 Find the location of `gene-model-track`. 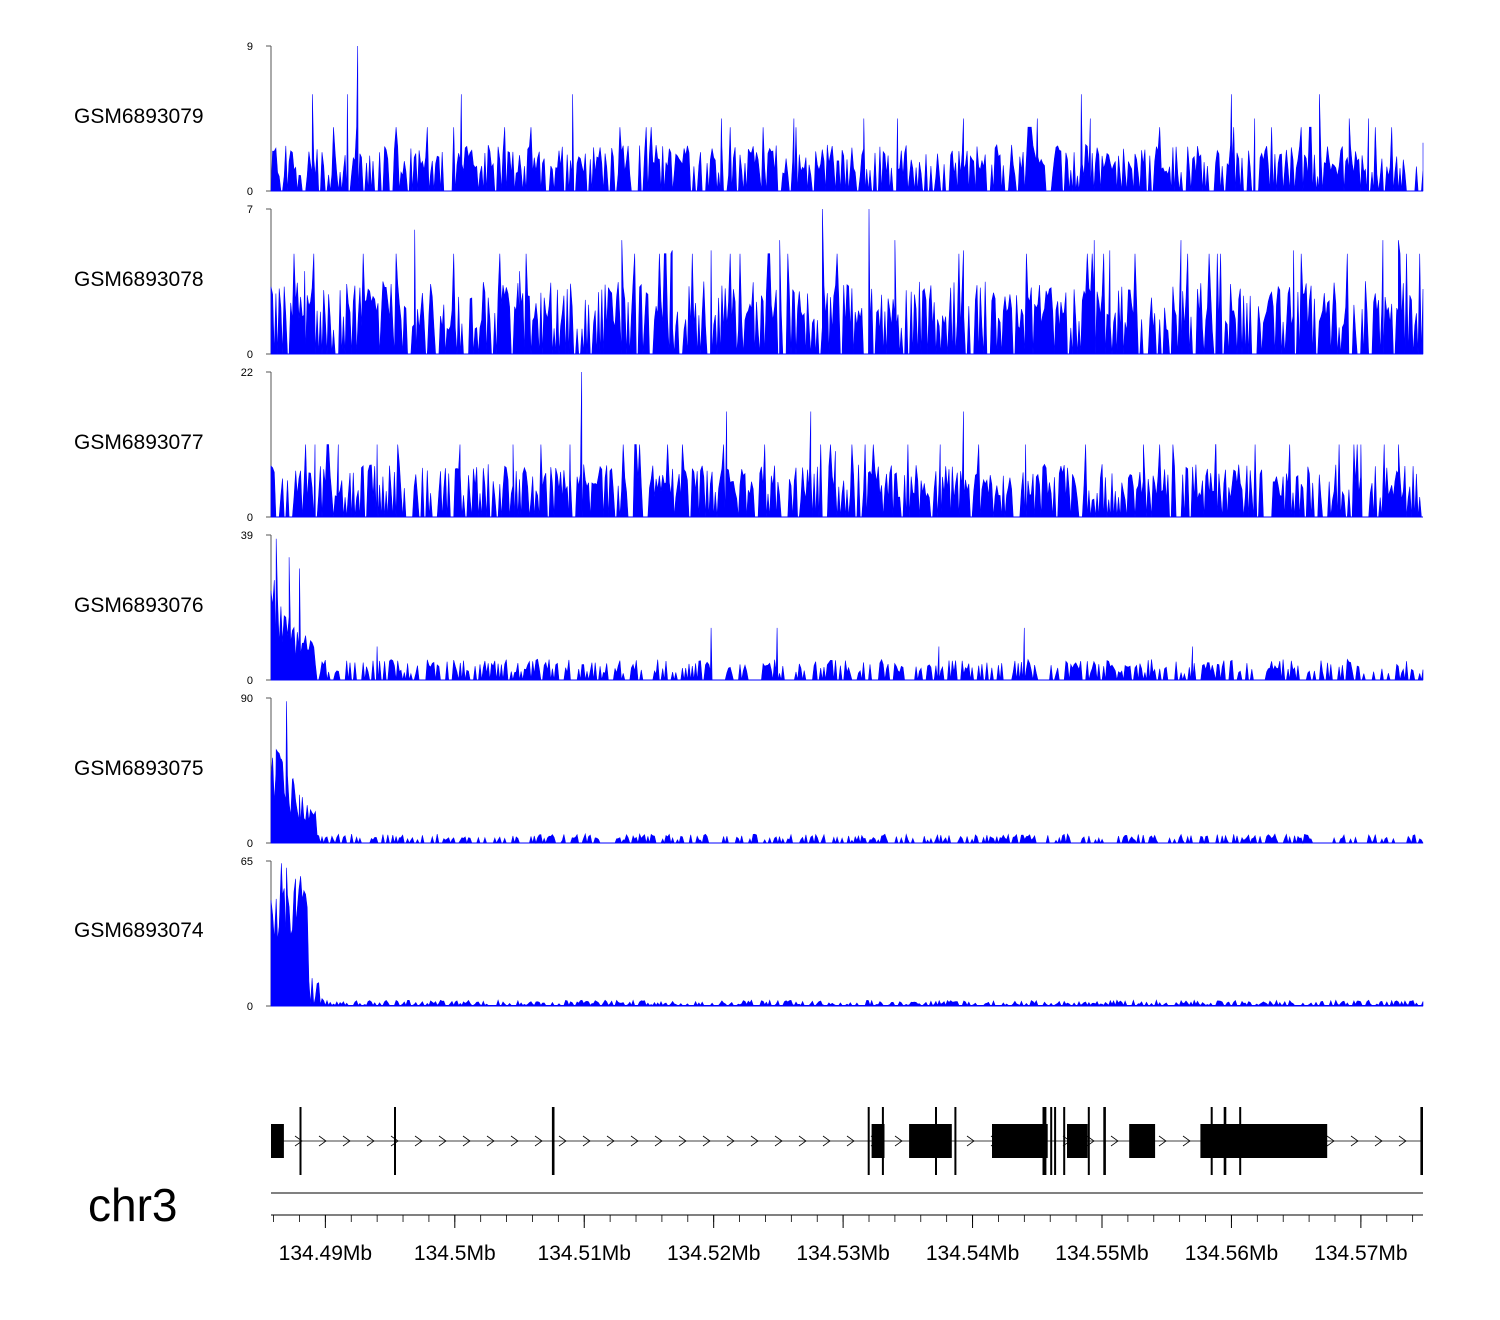

gene-model-track is located at coordinates (847, 1141).